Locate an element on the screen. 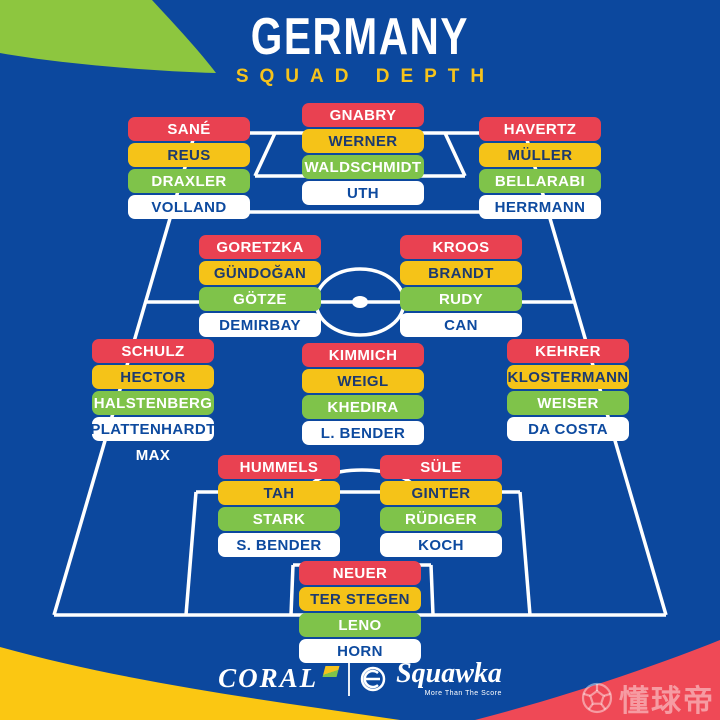 The height and width of the screenshot is (720, 720). player-bar: STARK is located at coordinates (279, 519).